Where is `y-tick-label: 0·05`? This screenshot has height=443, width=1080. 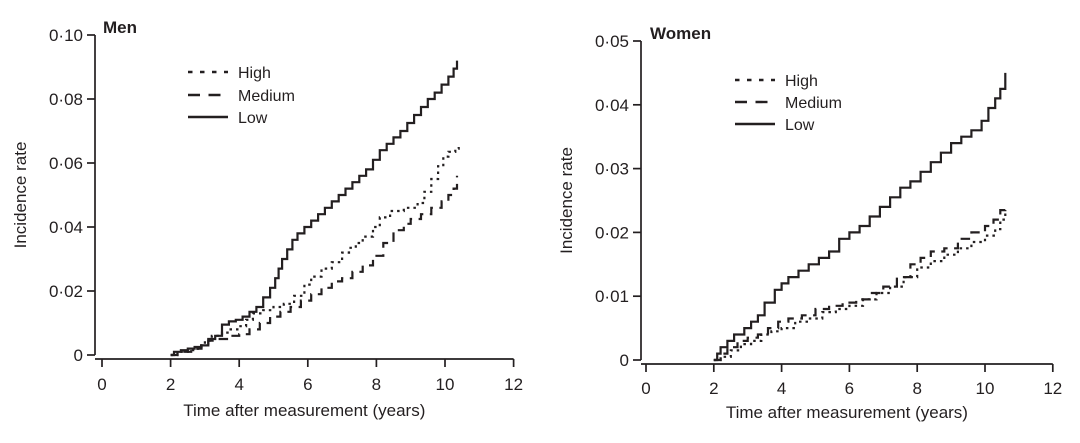
y-tick-label: 0·05 is located at coordinates (612, 41).